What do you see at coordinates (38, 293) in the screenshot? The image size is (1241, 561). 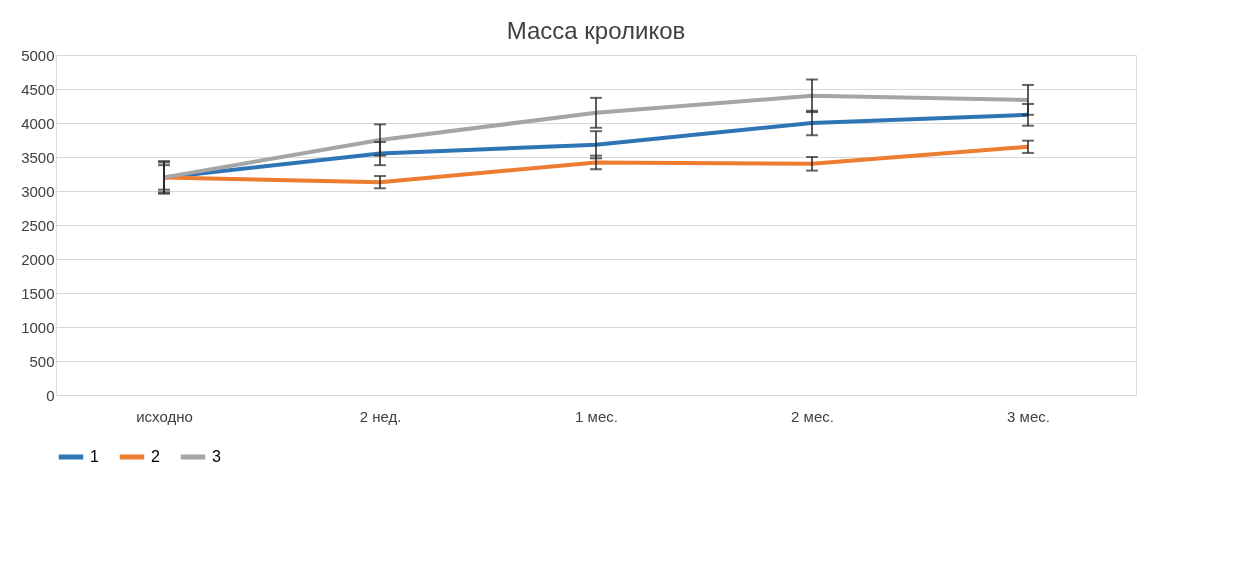 I see `y-tick-label: 1500` at bounding box center [38, 293].